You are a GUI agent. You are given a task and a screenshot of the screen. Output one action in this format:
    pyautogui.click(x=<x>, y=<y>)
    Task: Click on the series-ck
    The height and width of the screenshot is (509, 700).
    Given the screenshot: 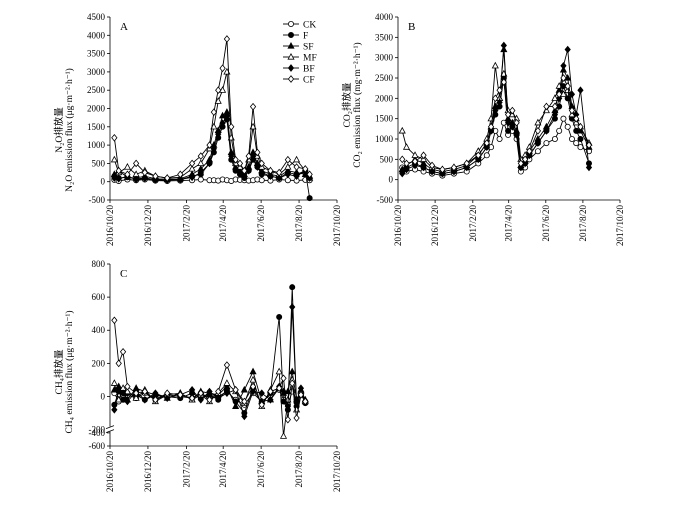 What is the action you would take?
    pyautogui.click(x=495, y=147)
    